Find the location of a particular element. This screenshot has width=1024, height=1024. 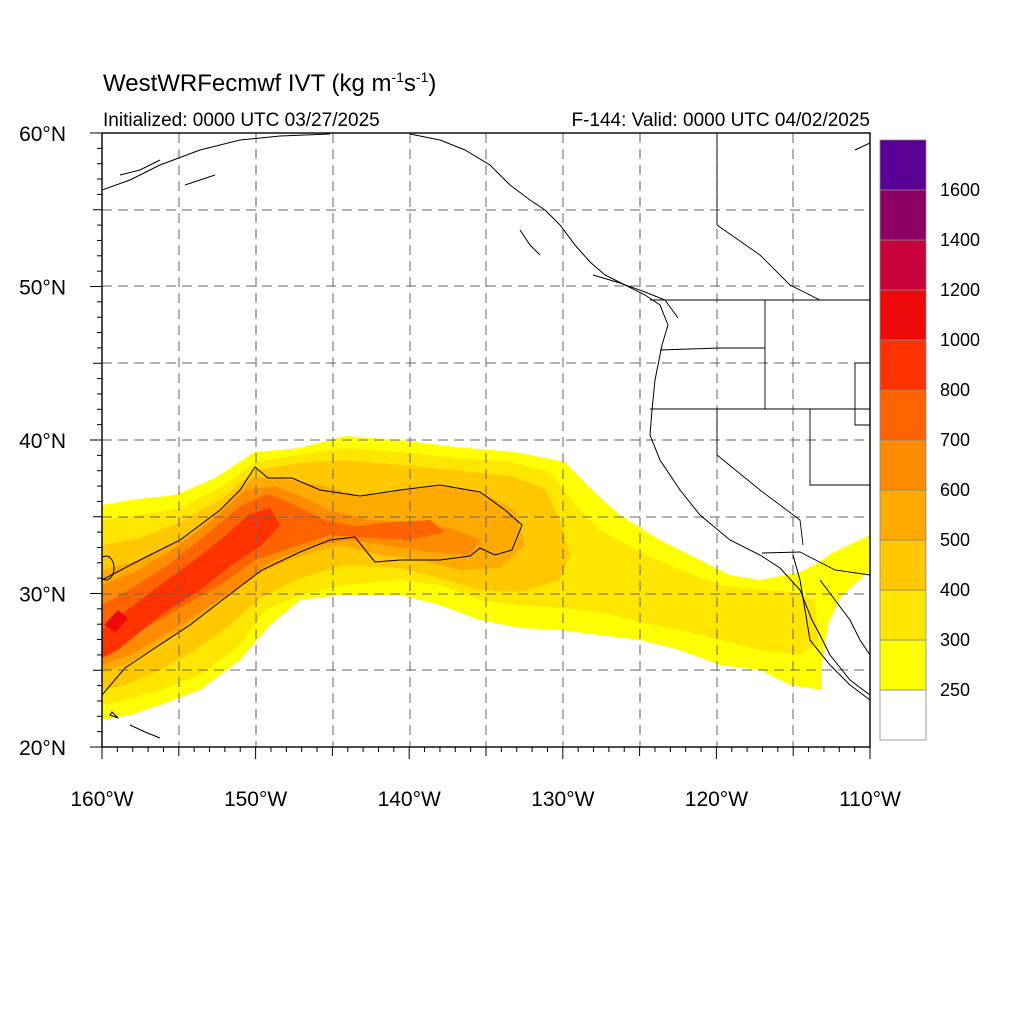

colorbar-label-1: 250 is located at coordinates (955, 690).